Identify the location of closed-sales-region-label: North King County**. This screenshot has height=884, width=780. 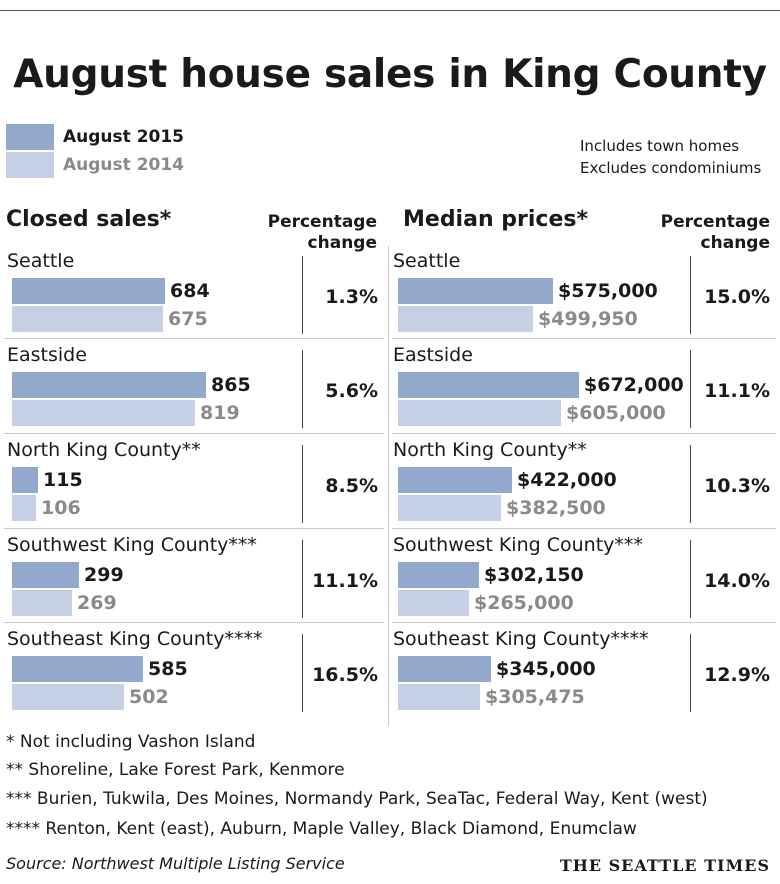
(104, 450).